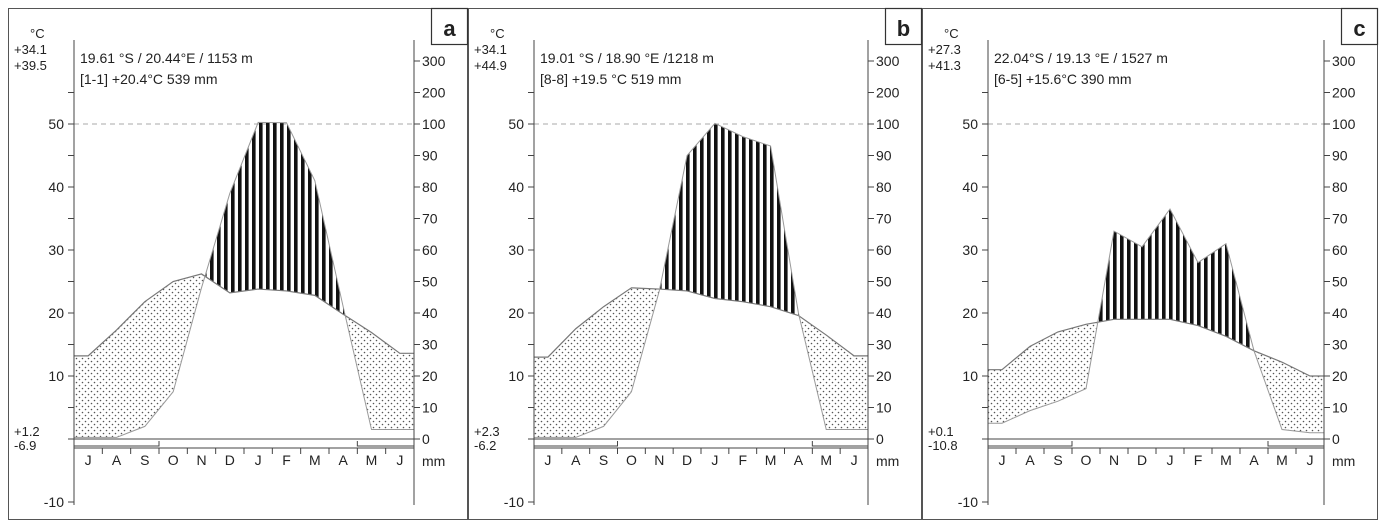 The width and height of the screenshot is (1383, 528). What do you see at coordinates (30, 49) in the screenshot?
I see `abs-max-temp: +34.1` at bounding box center [30, 49].